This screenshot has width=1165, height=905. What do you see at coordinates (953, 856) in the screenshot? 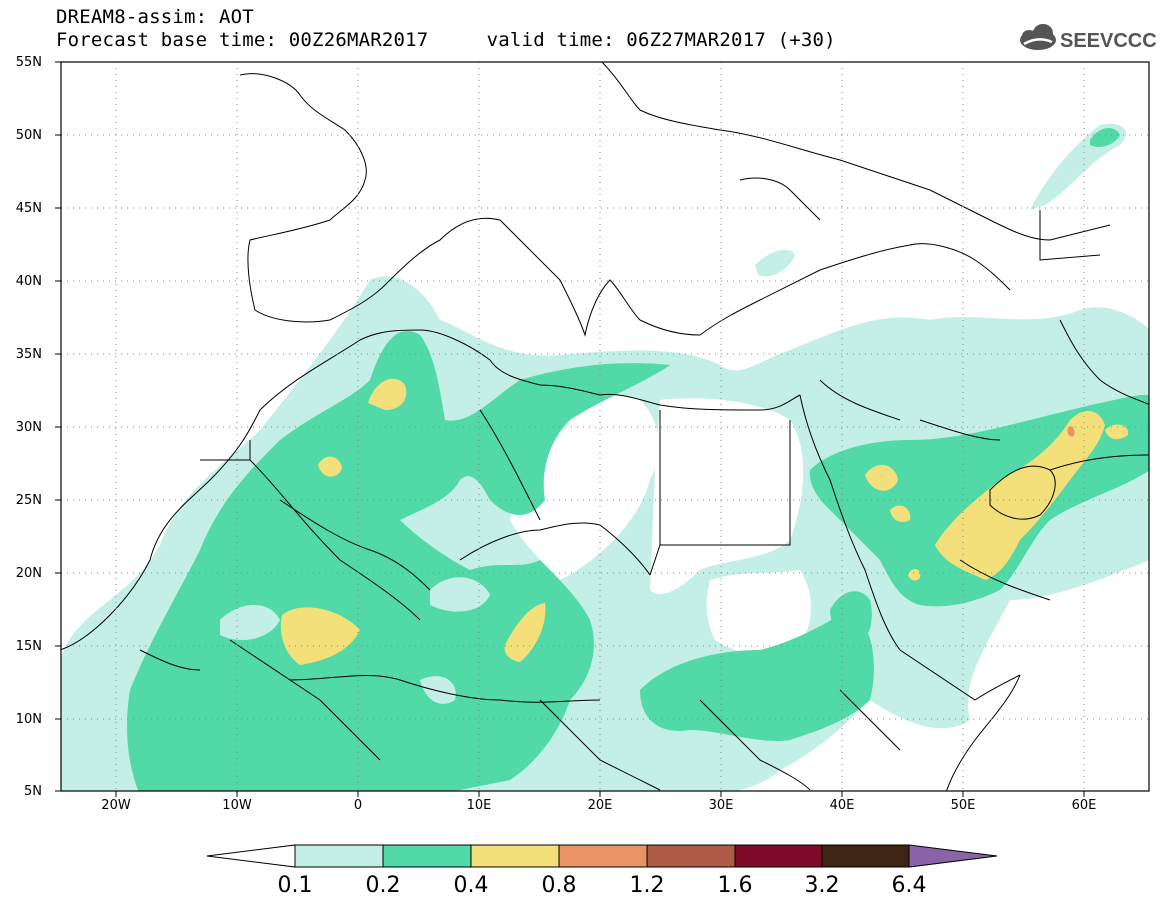
I see `colorbar-above-triangle` at bounding box center [953, 856].